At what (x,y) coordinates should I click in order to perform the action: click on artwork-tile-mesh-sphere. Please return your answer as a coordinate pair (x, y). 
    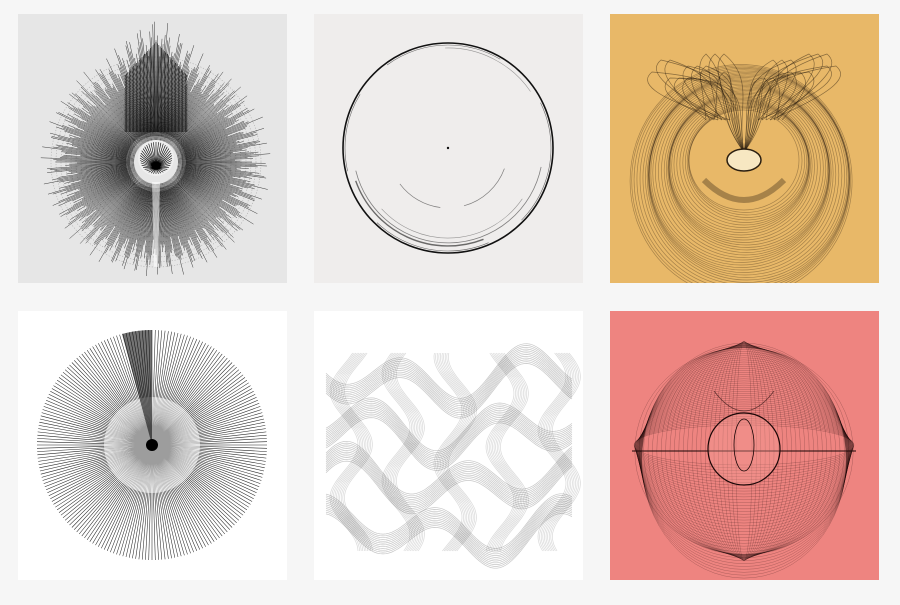
    Looking at the image, I should click on (744, 445).